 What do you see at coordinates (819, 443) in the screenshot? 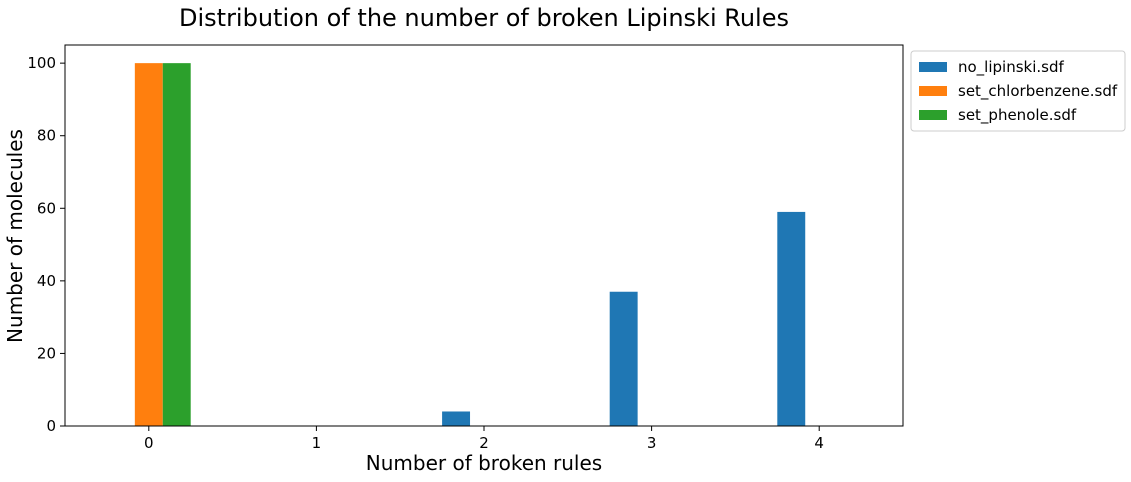
I see `x-tick-label-4: 4` at bounding box center [819, 443].